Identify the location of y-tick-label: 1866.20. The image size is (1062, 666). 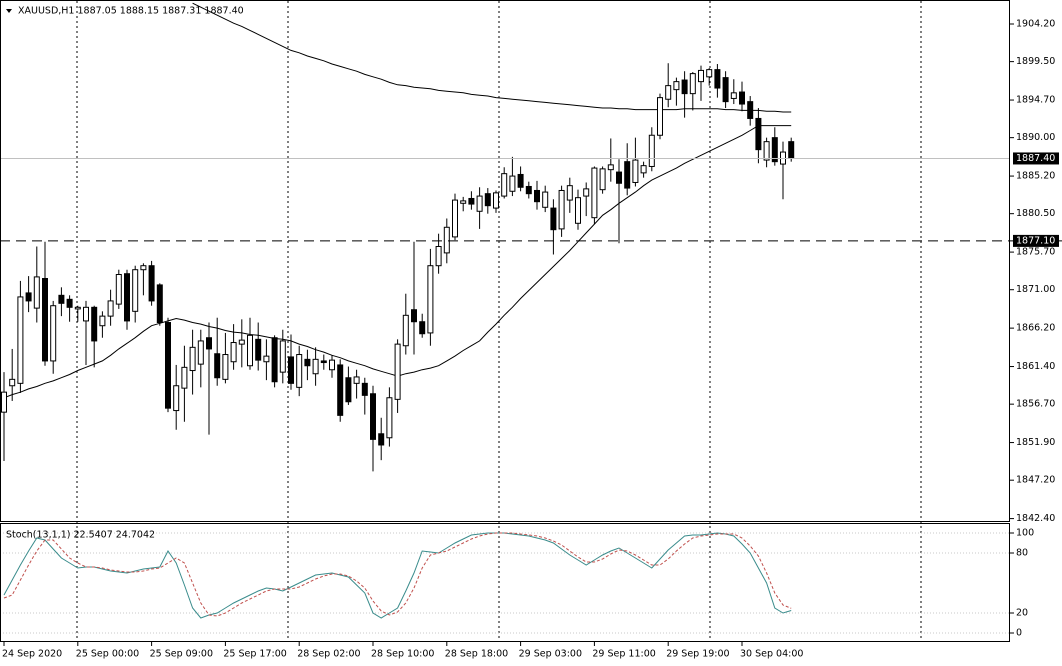
(1035, 328).